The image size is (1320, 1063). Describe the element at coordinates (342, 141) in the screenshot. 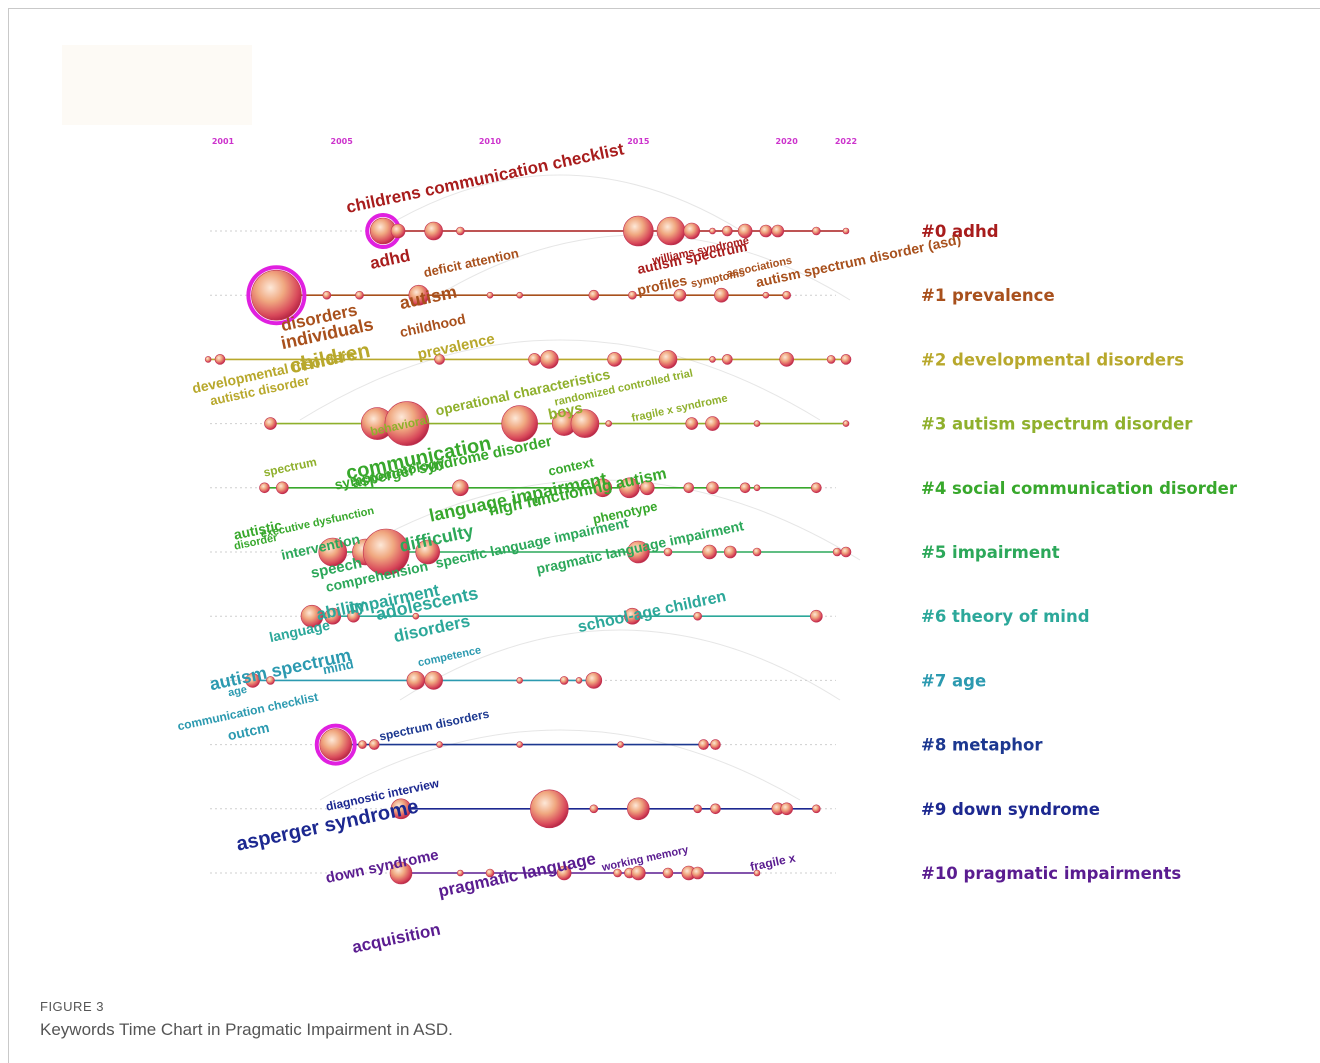

I see `year-tick-2005: 2005` at that location.